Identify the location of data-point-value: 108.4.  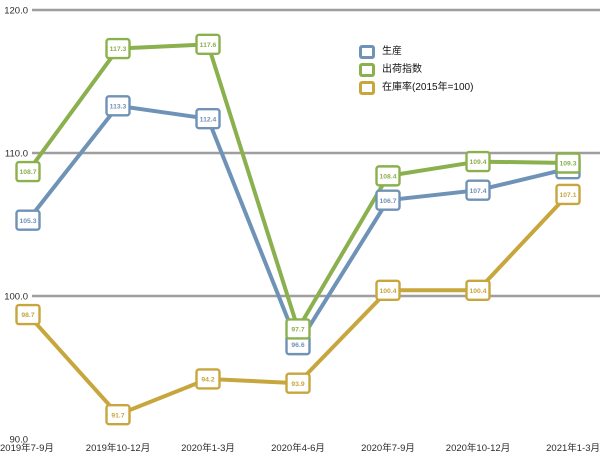
(387, 176).